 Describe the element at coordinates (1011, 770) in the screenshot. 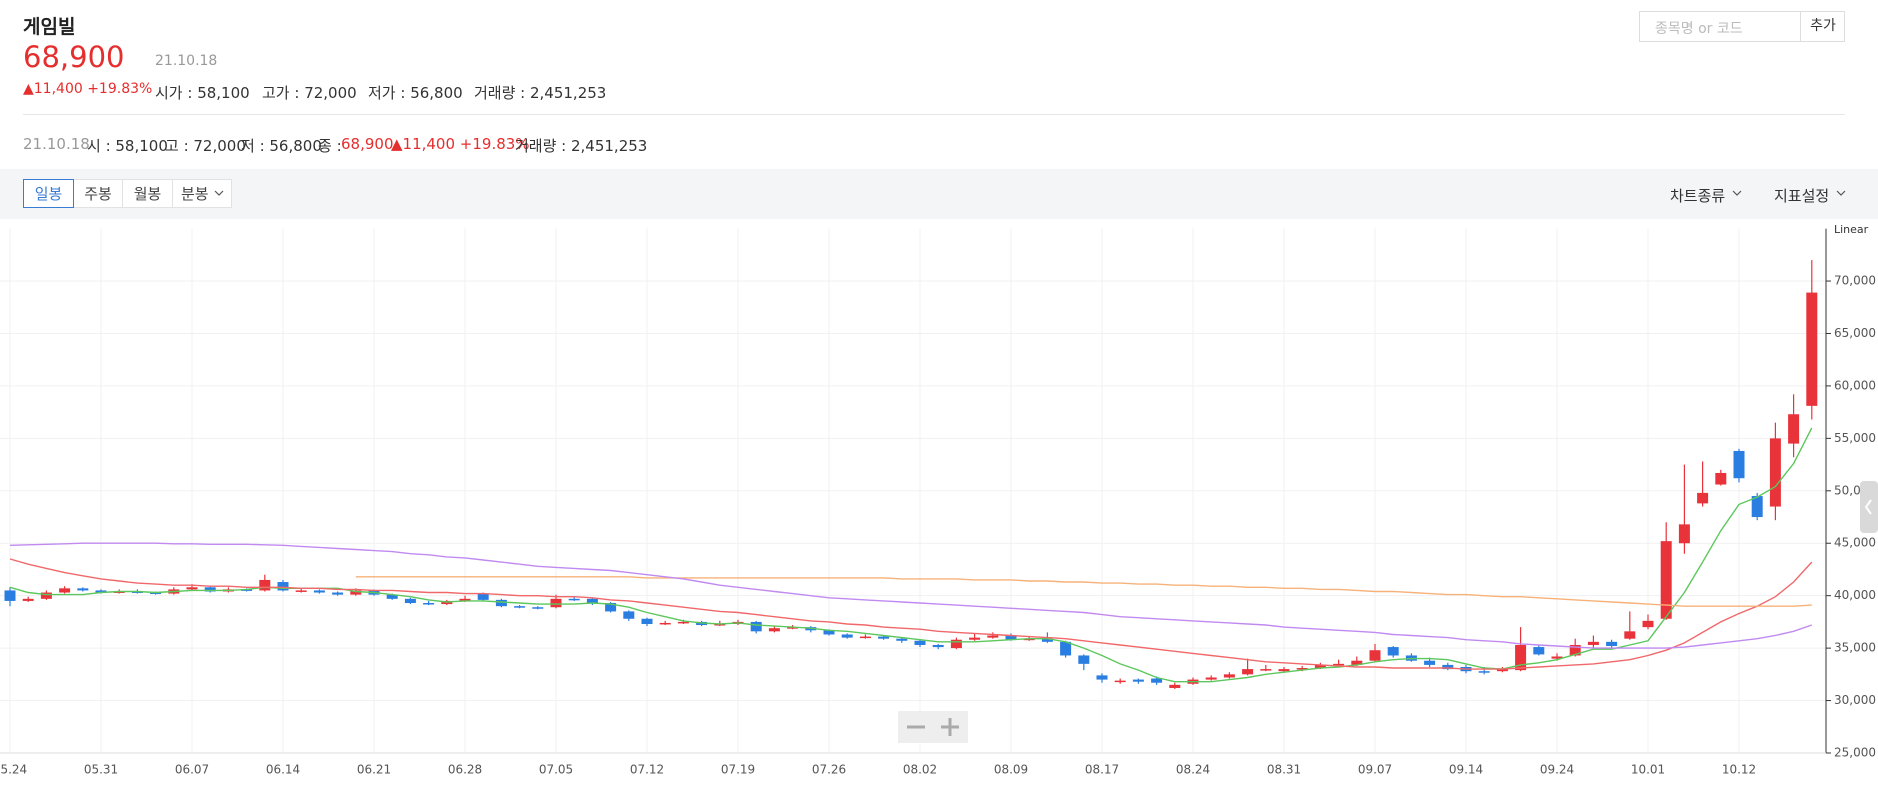

I see `x-tick-label: 08.09` at that location.